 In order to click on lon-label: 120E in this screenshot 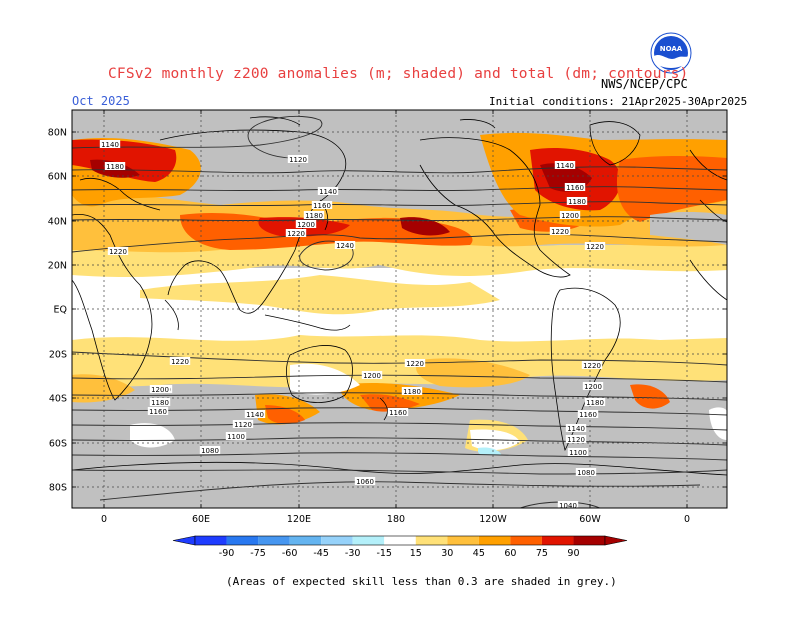, I will do `click(299, 519)`.